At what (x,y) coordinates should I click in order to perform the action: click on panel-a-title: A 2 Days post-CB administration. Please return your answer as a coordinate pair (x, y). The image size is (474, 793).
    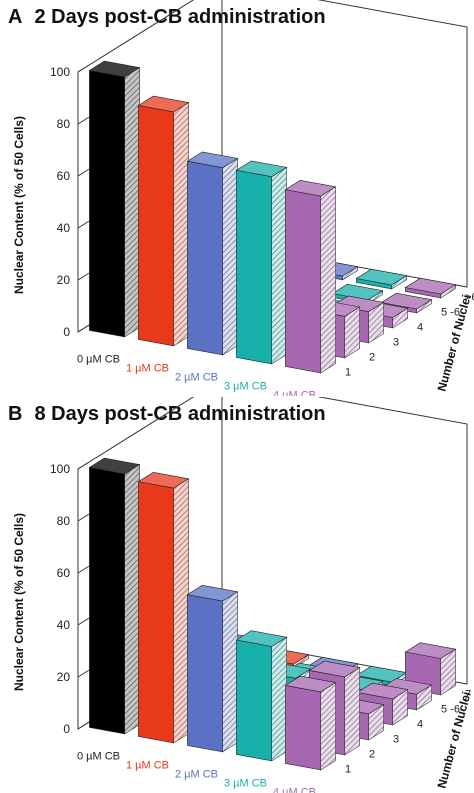
    Looking at the image, I should click on (167, 17).